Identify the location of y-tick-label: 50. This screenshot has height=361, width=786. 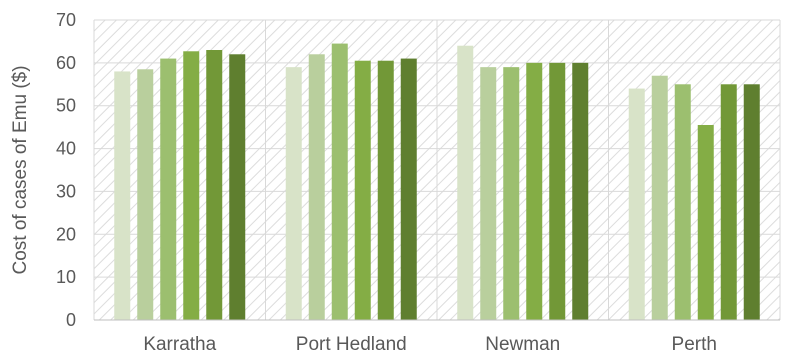
(66, 106).